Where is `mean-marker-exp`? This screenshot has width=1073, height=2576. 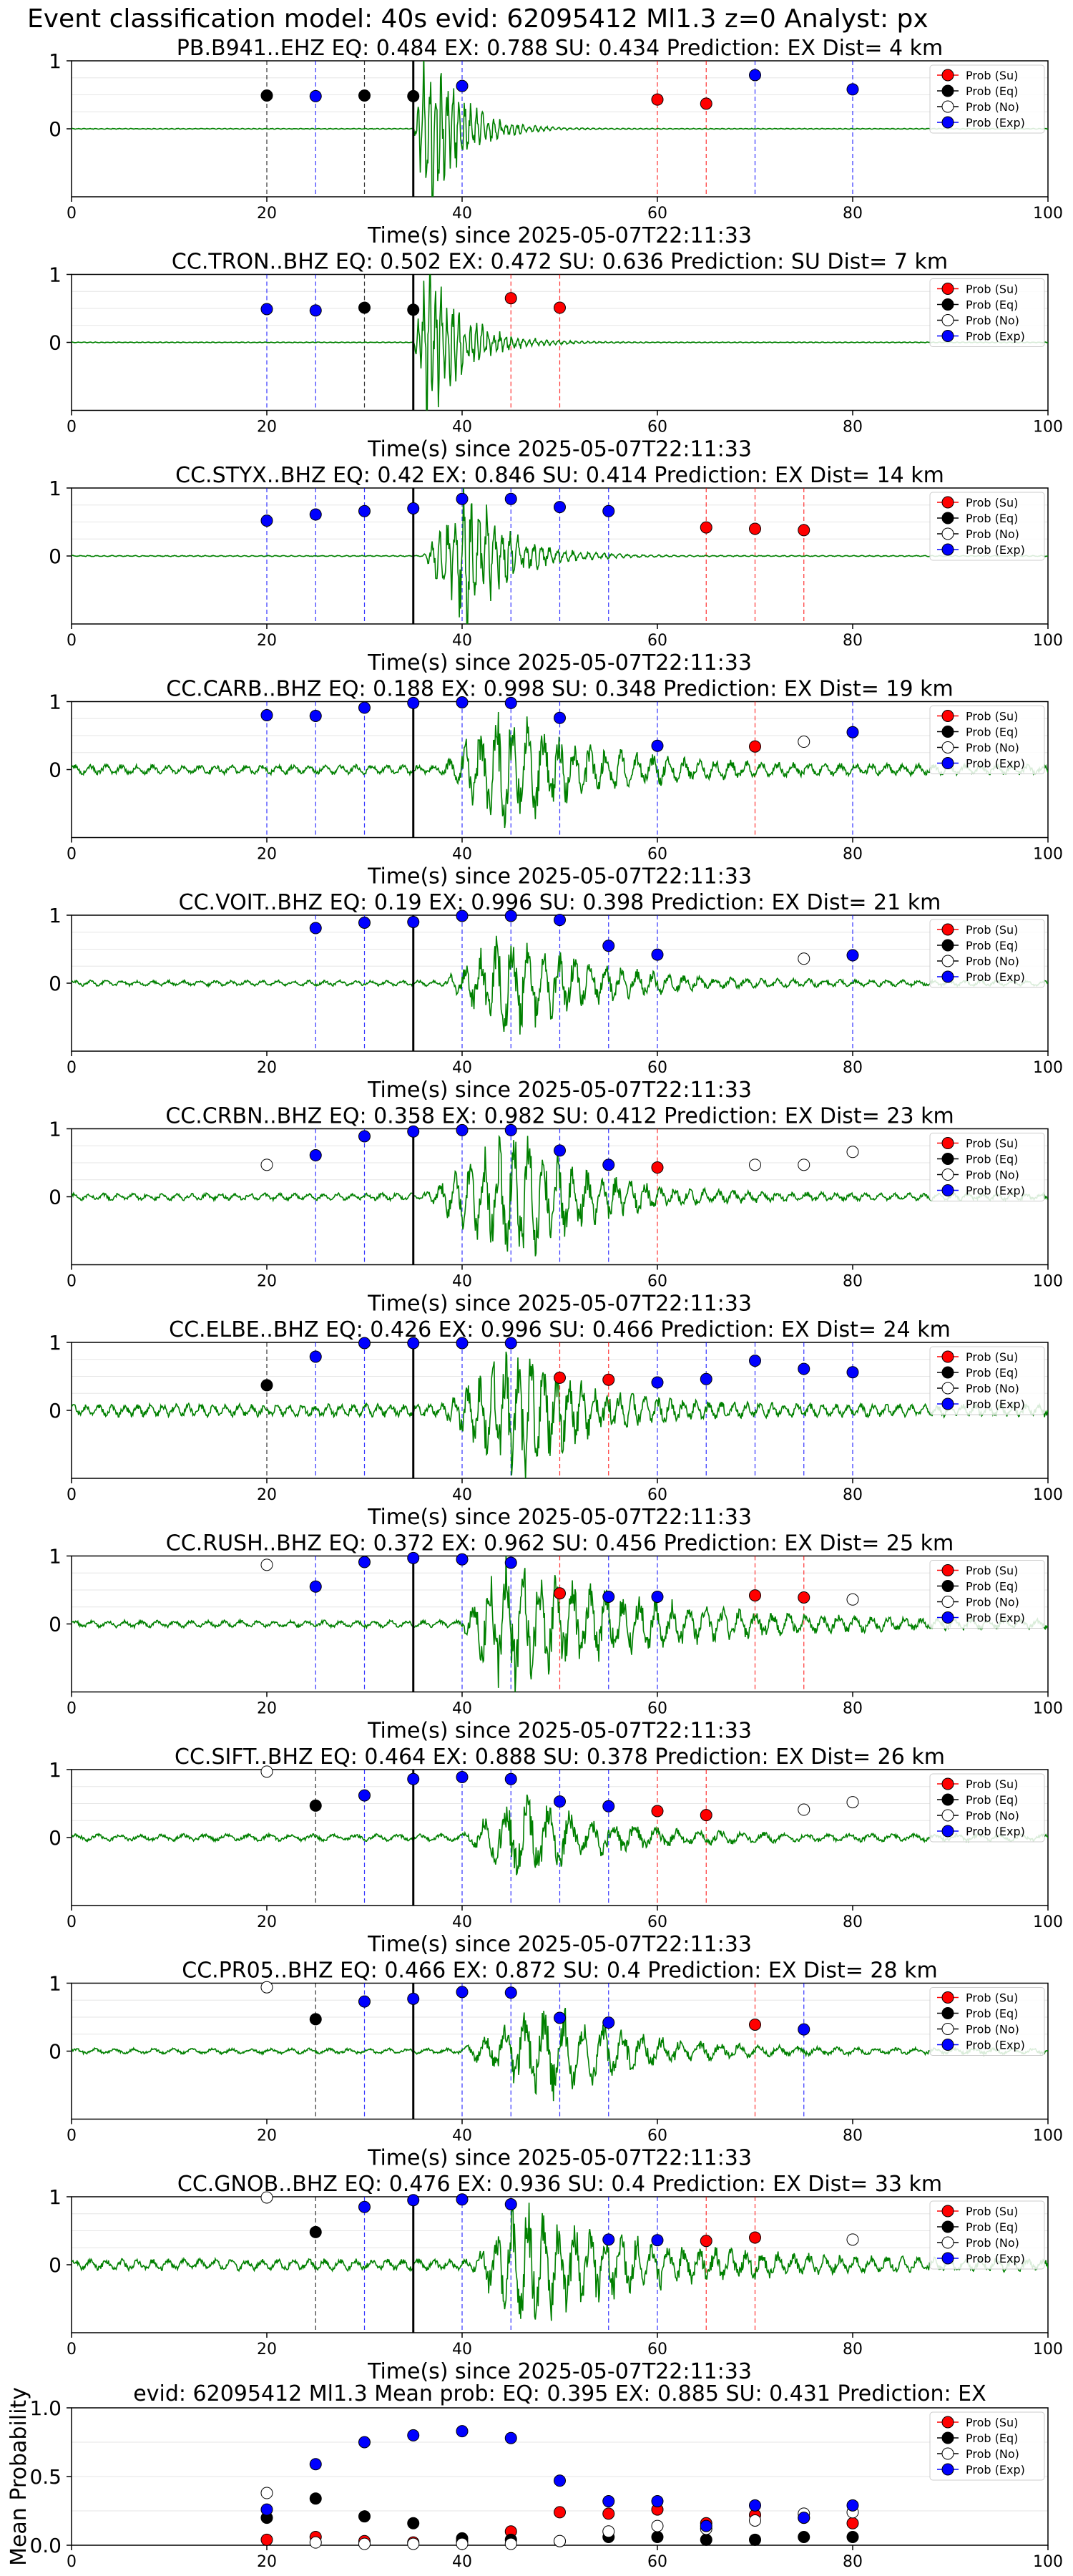
mean-marker-exp is located at coordinates (755, 2505).